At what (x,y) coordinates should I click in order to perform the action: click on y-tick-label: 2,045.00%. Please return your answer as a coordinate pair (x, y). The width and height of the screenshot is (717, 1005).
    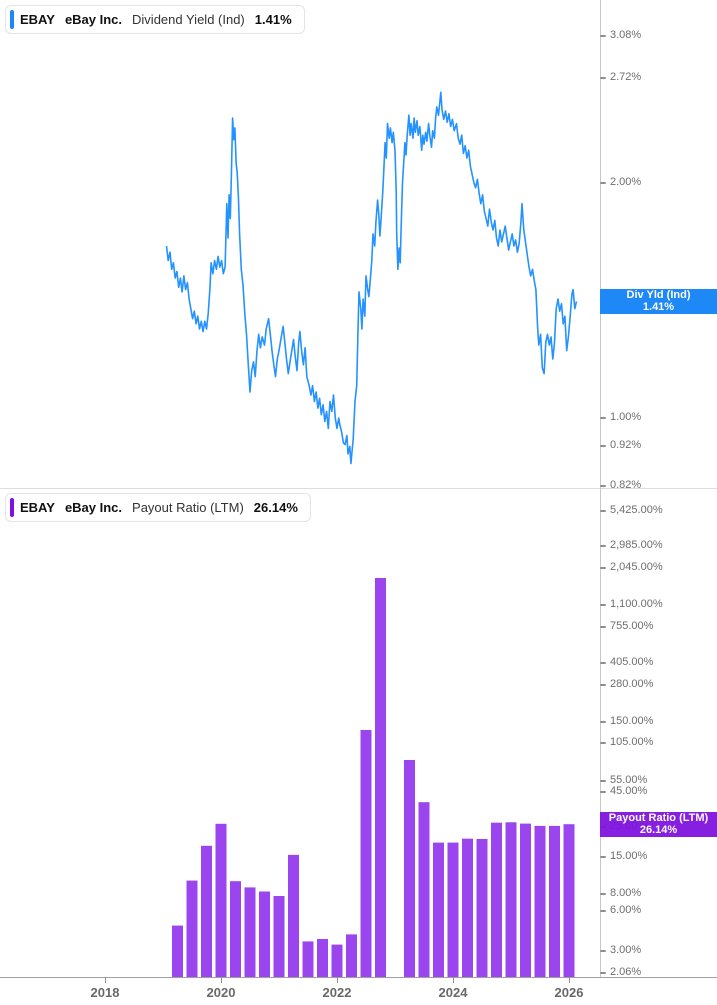
    Looking at the image, I should click on (636, 567).